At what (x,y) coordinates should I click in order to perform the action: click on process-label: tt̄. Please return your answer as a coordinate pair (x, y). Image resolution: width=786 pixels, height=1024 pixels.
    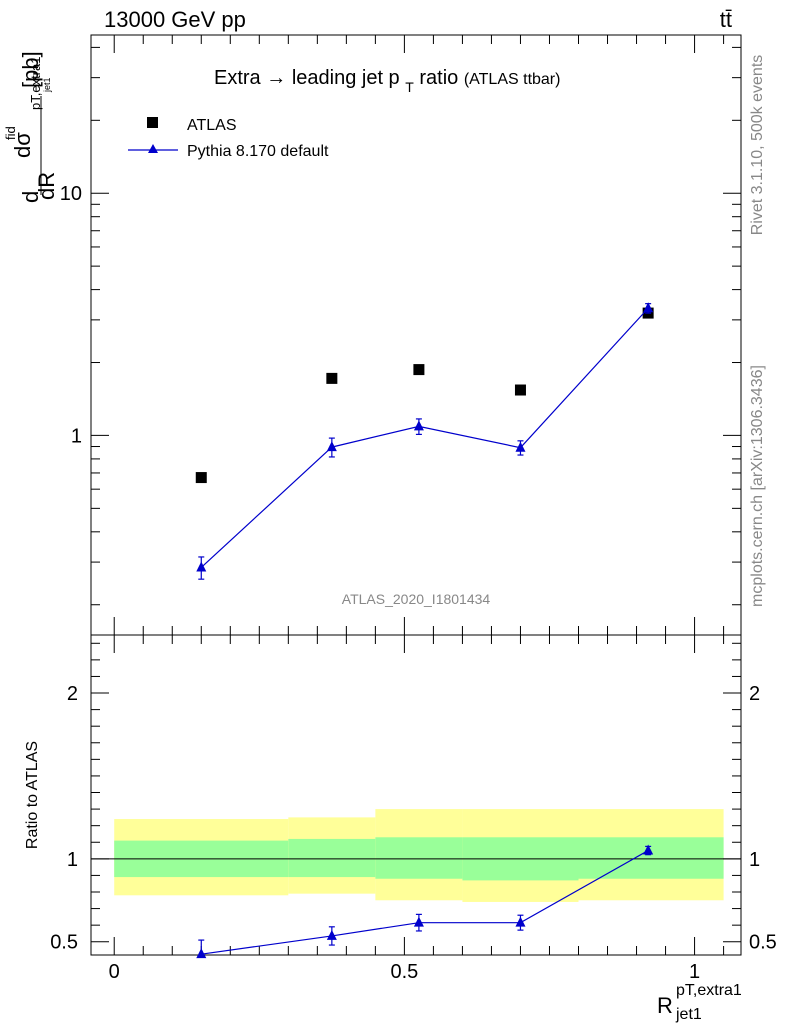
    Looking at the image, I should click on (726, 19).